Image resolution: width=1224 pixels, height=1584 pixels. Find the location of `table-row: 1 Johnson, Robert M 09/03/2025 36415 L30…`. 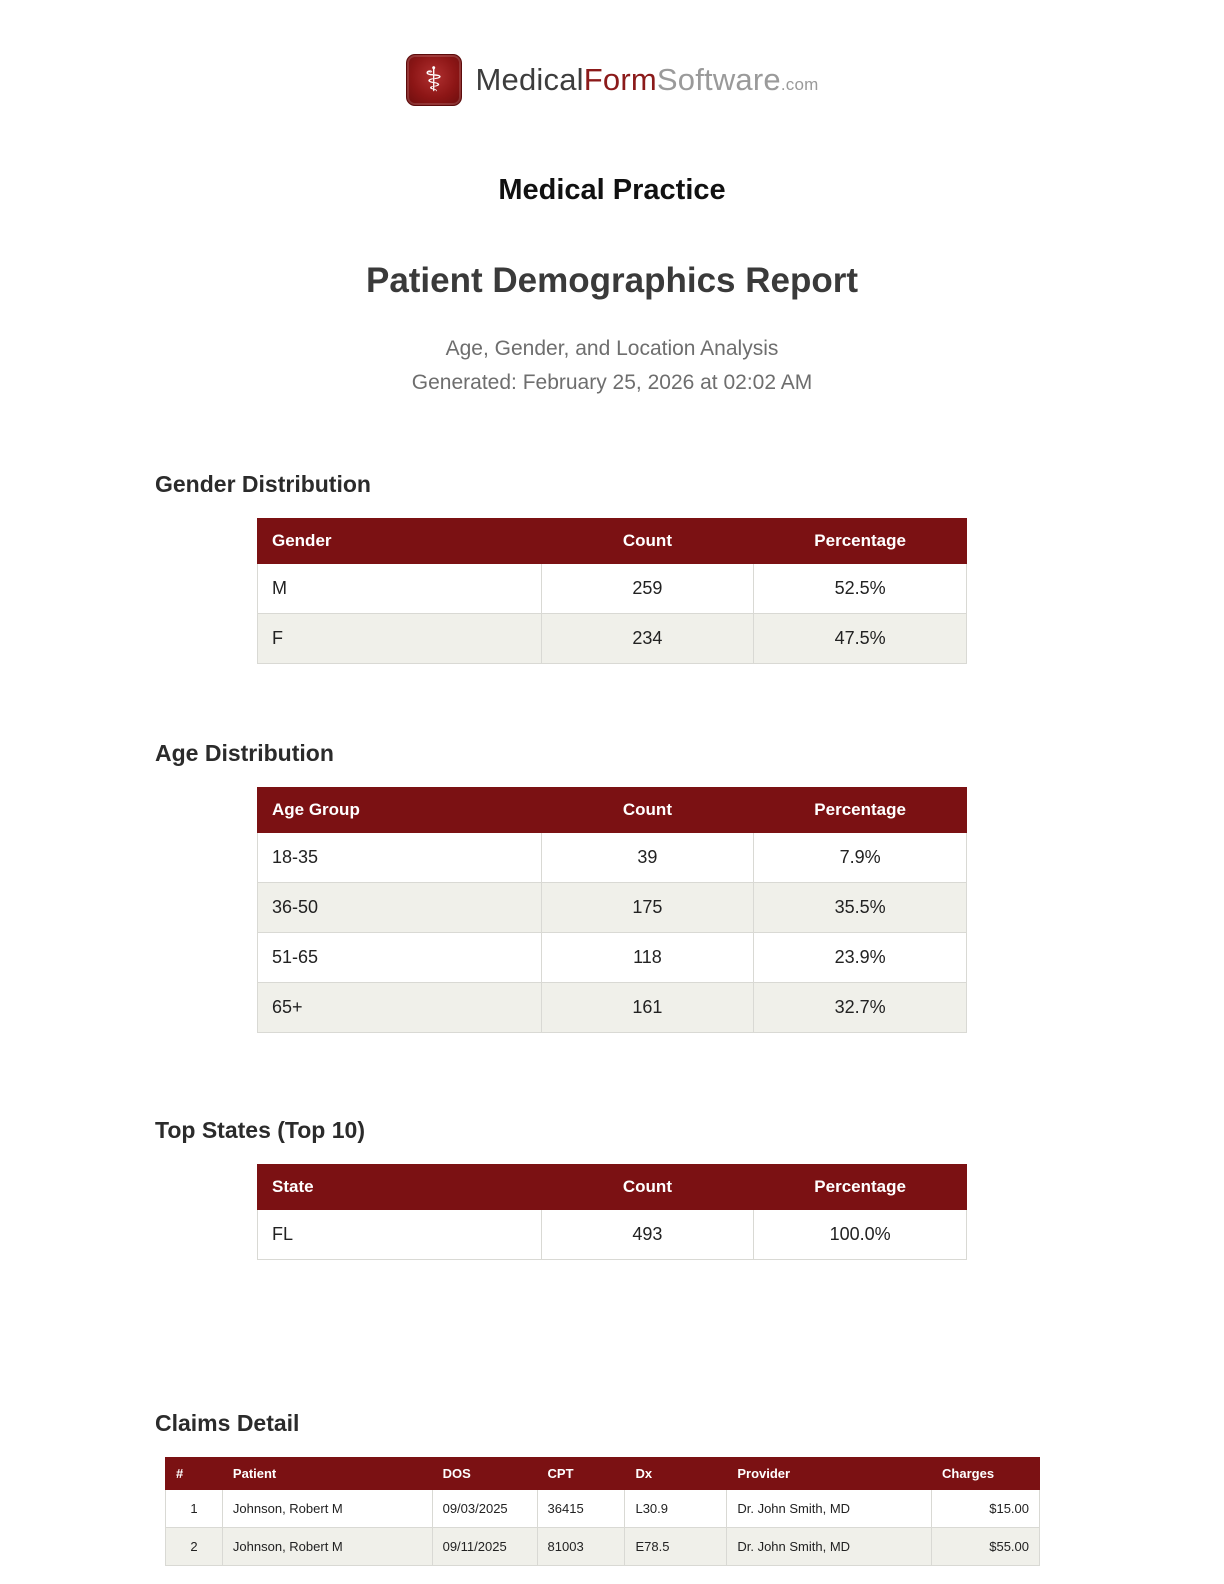

table-row: 1 Johnson, Robert M 09/03/2025 36415 L30… is located at coordinates (602, 1508).